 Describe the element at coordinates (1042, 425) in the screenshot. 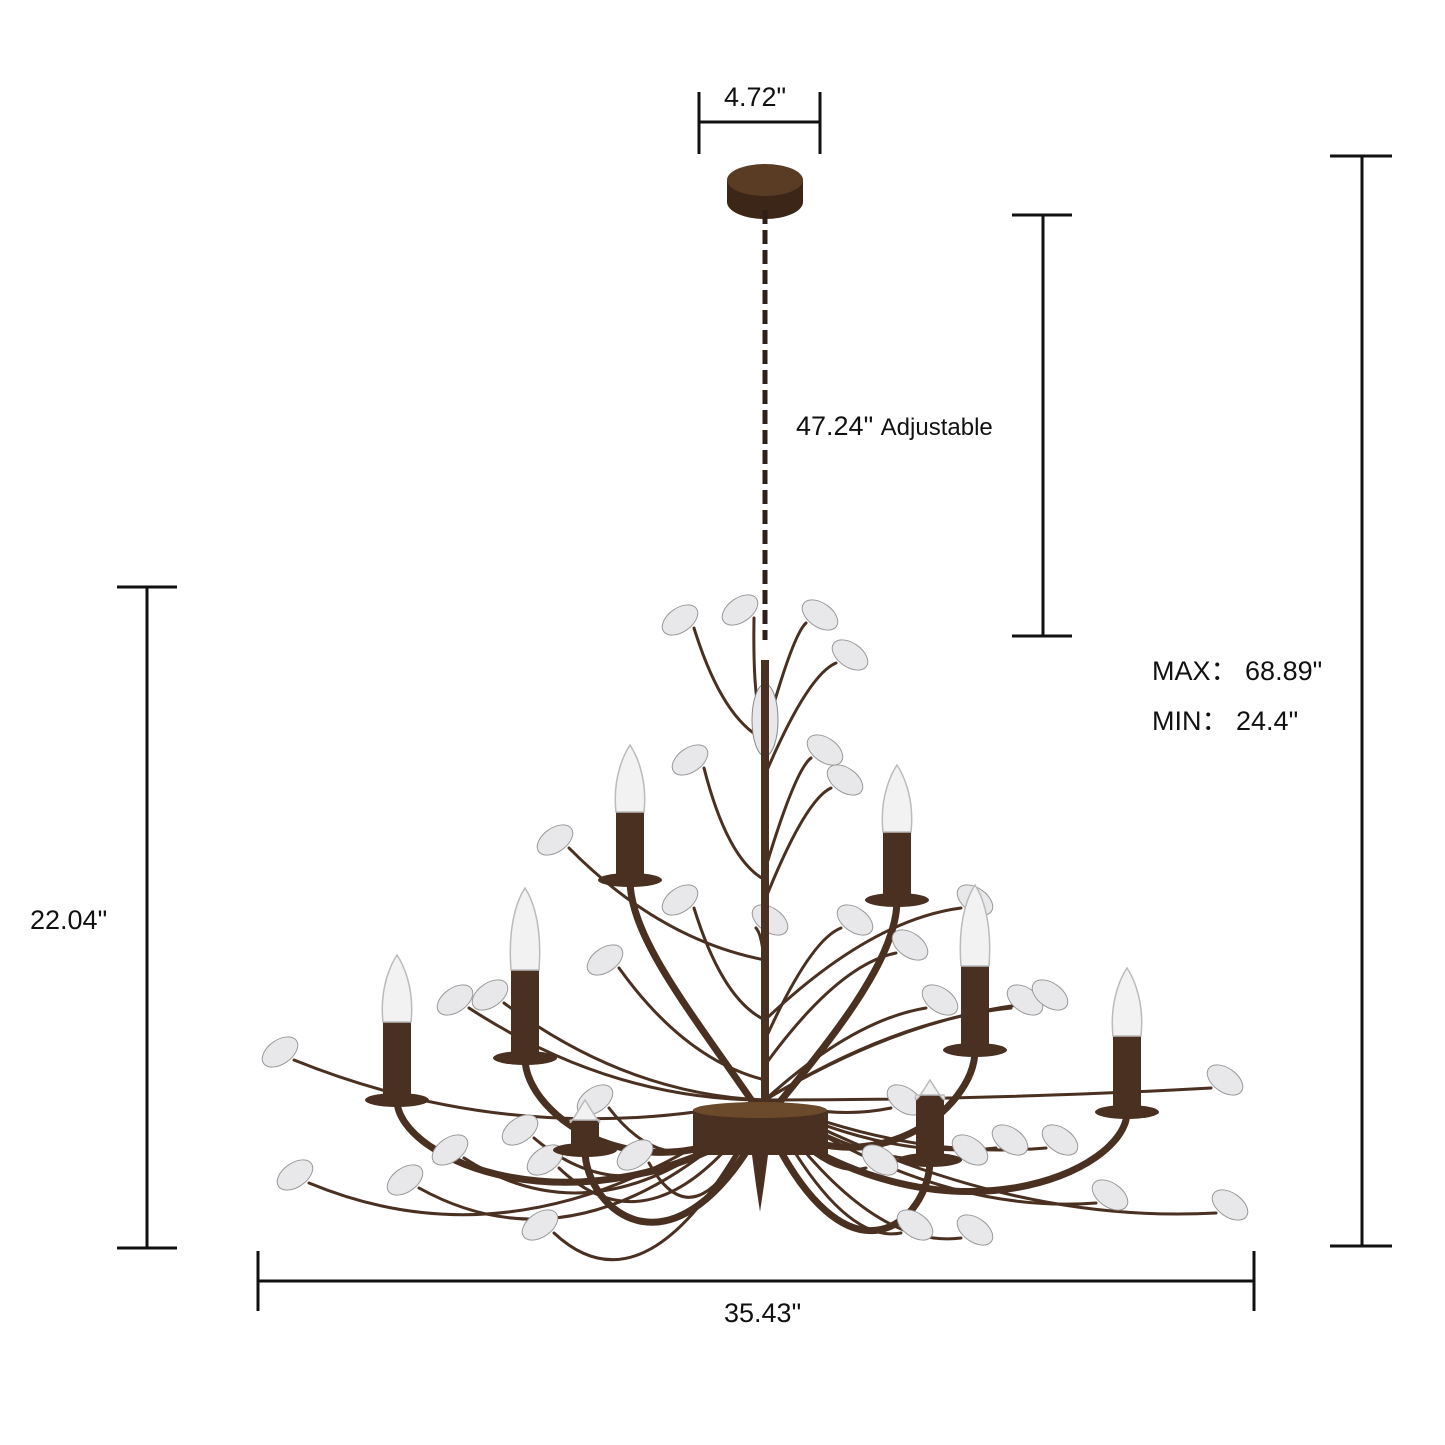

I see `chain-length-dimension-line` at that location.